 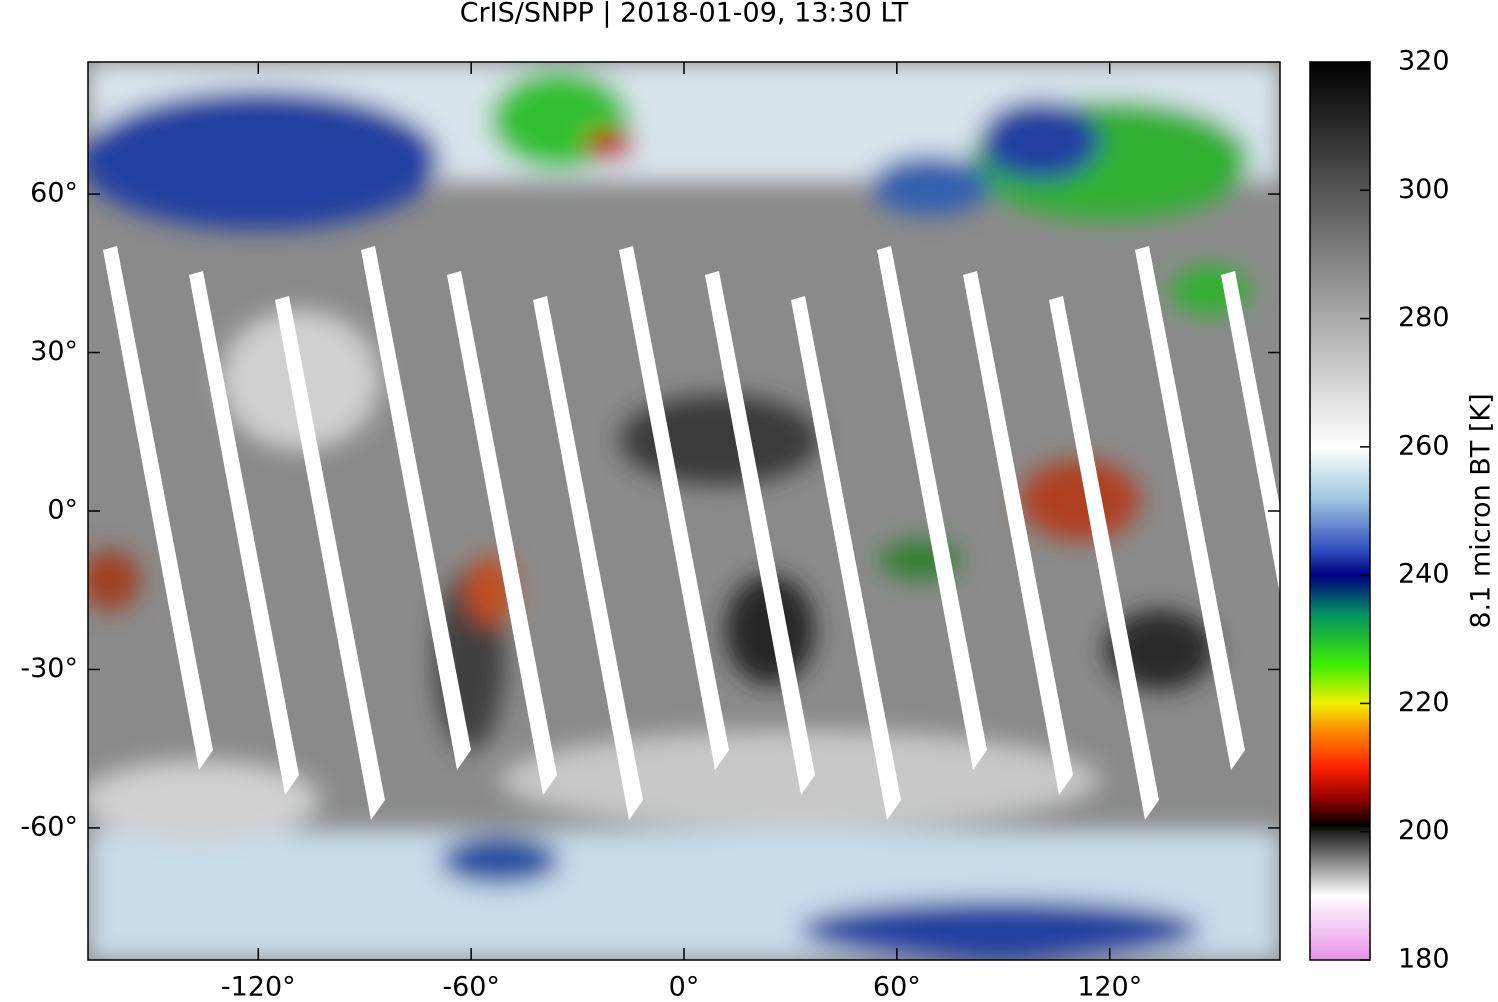 I want to click on x-tick-label: 0°, so click(x=684, y=987).